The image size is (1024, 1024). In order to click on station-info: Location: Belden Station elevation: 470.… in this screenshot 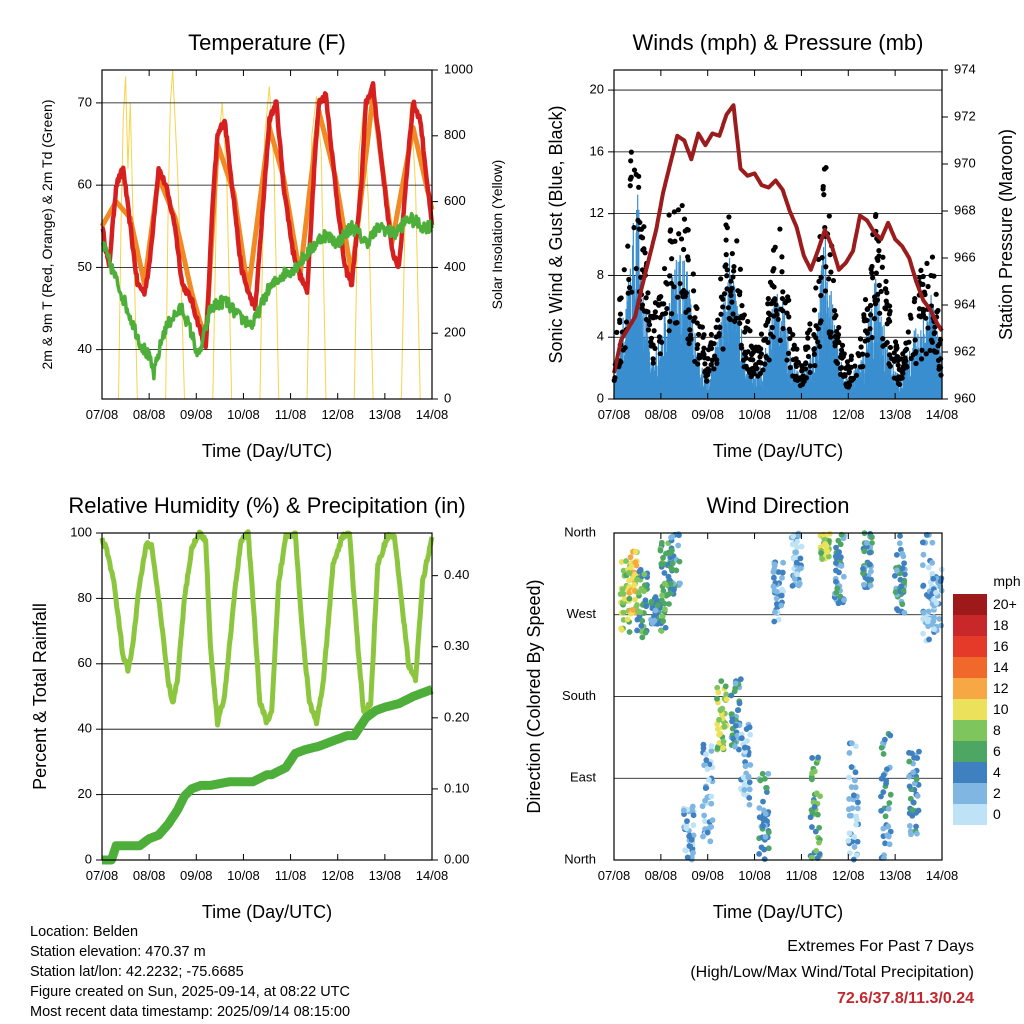, I will do `click(190, 972)`.